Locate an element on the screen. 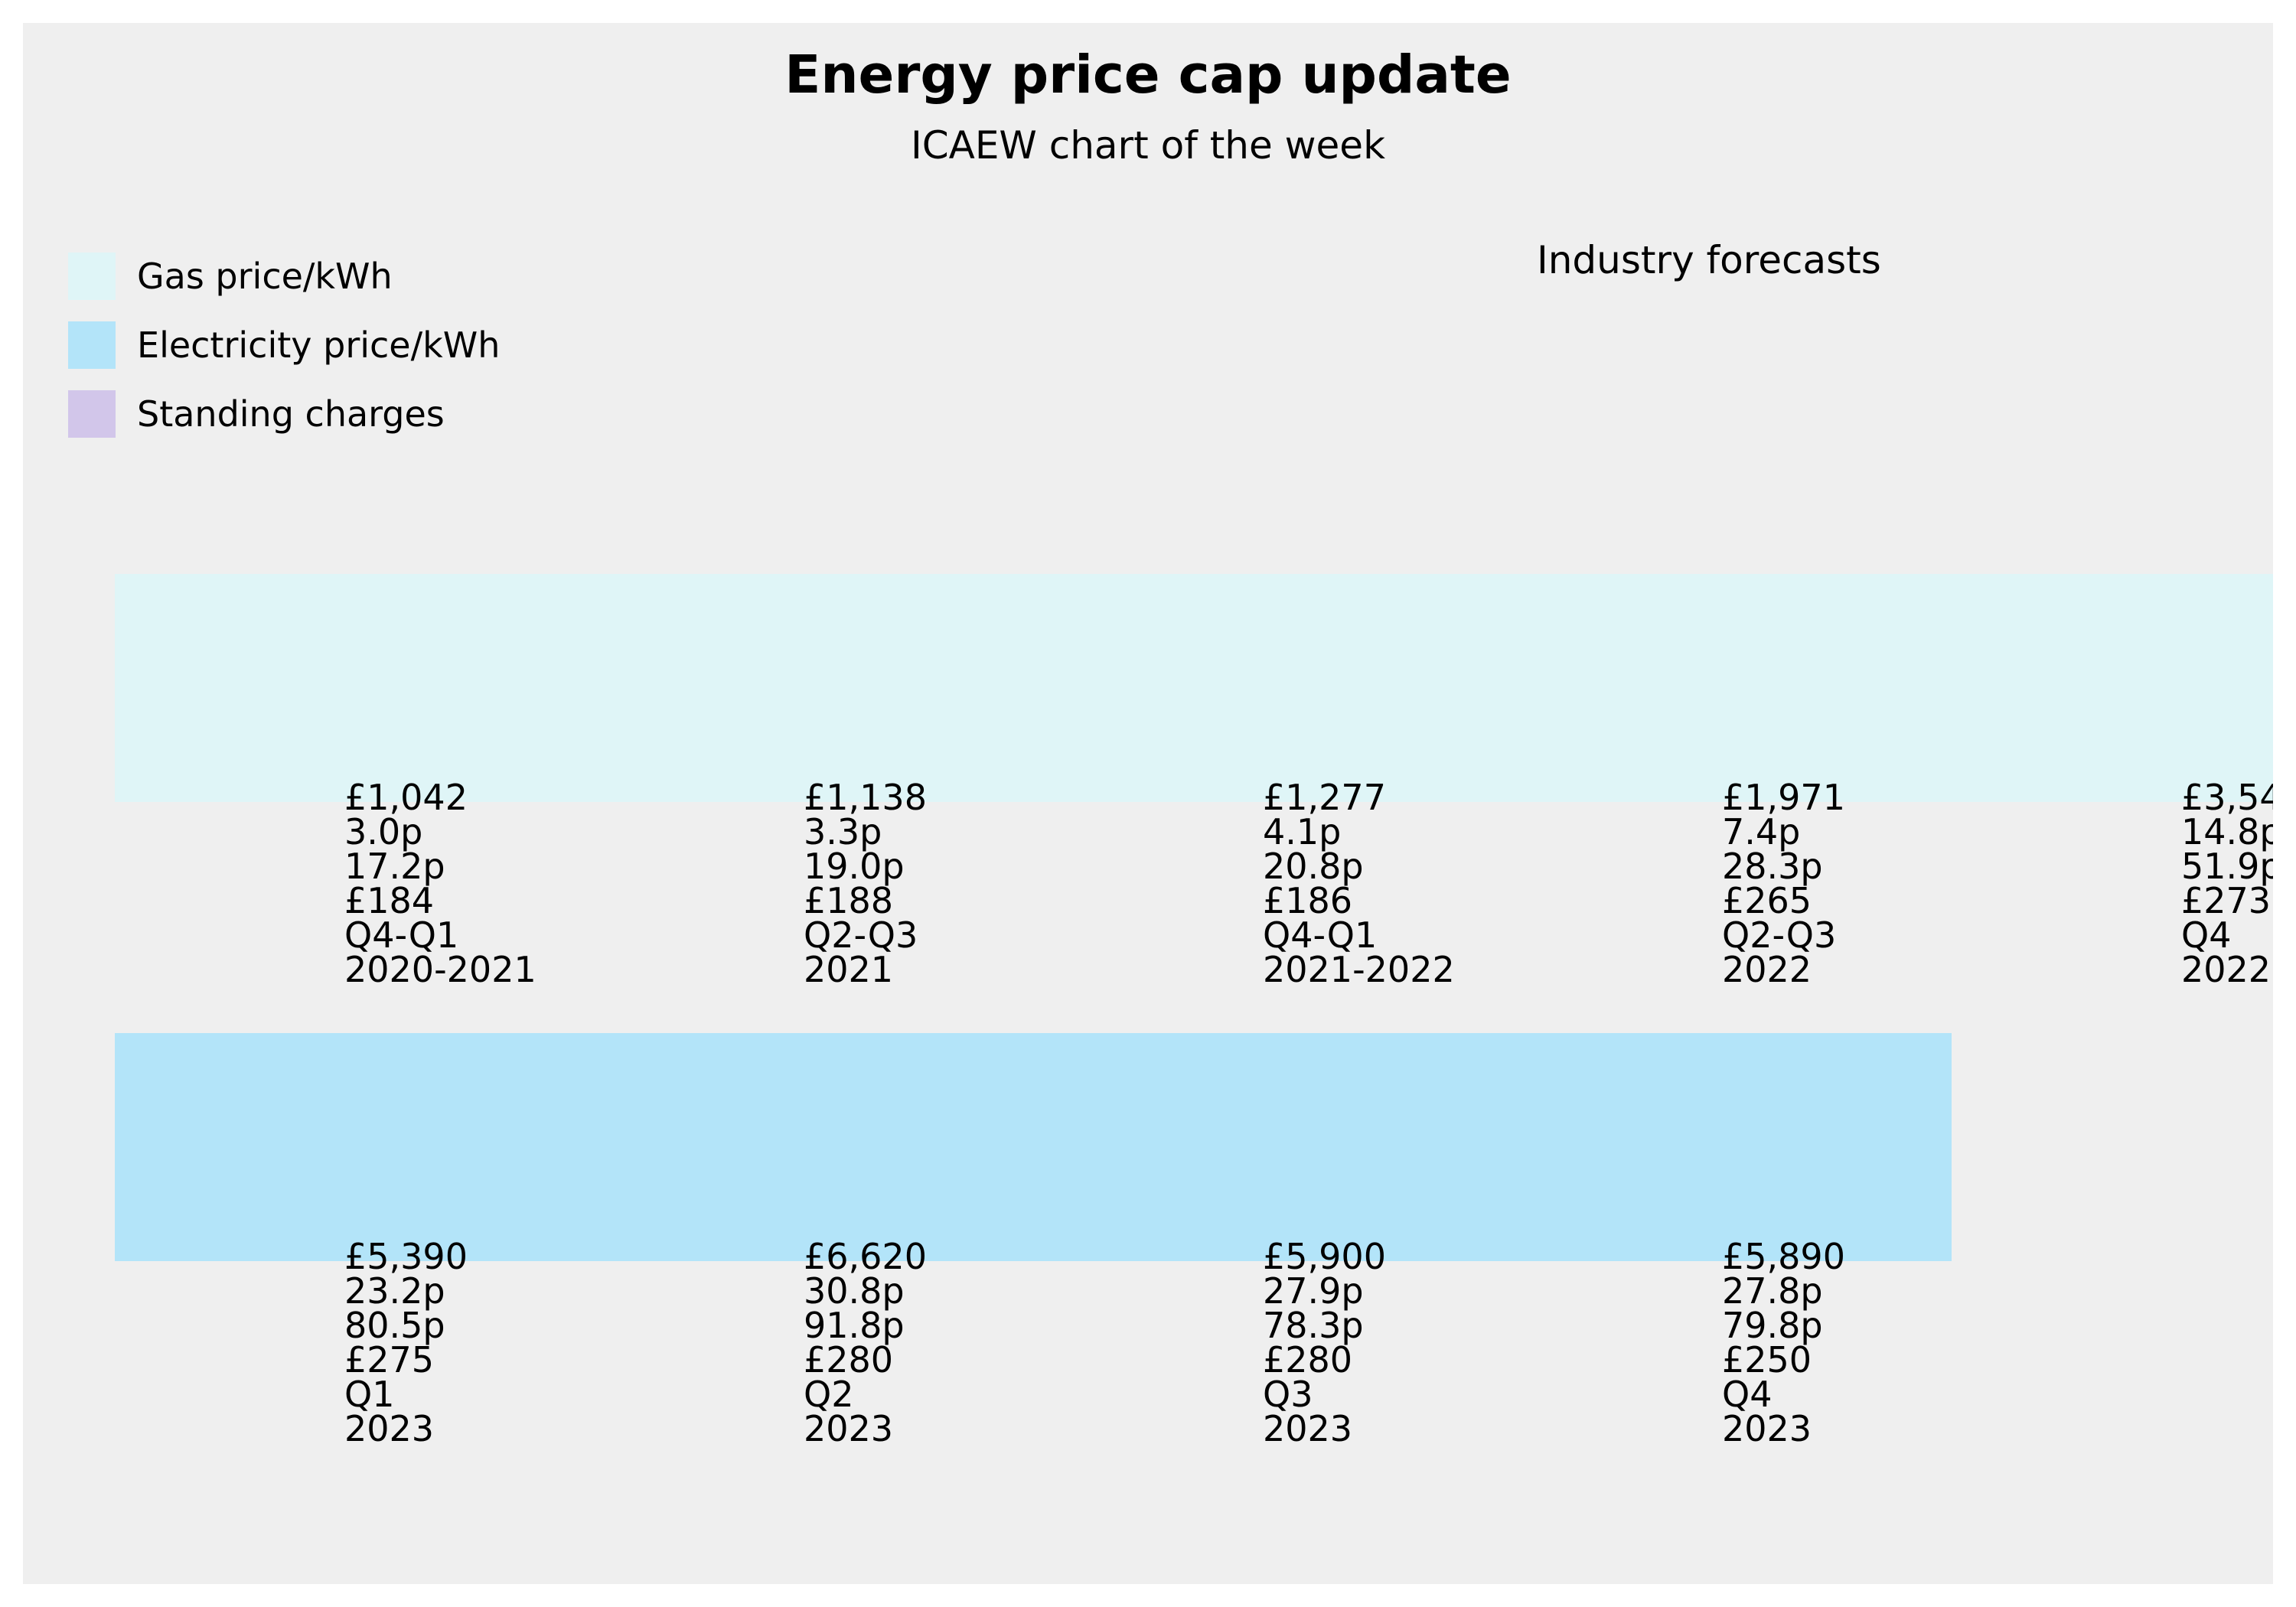 This screenshot has height=1607, width=2296. period-standing: £186 is located at coordinates (1359, 901).